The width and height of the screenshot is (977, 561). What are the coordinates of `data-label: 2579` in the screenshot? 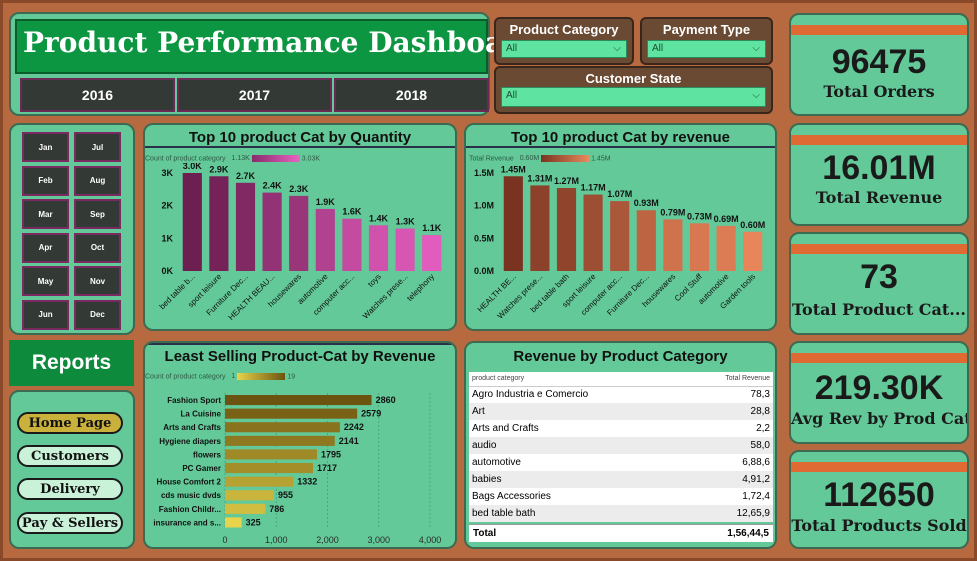 It's located at (371, 414).